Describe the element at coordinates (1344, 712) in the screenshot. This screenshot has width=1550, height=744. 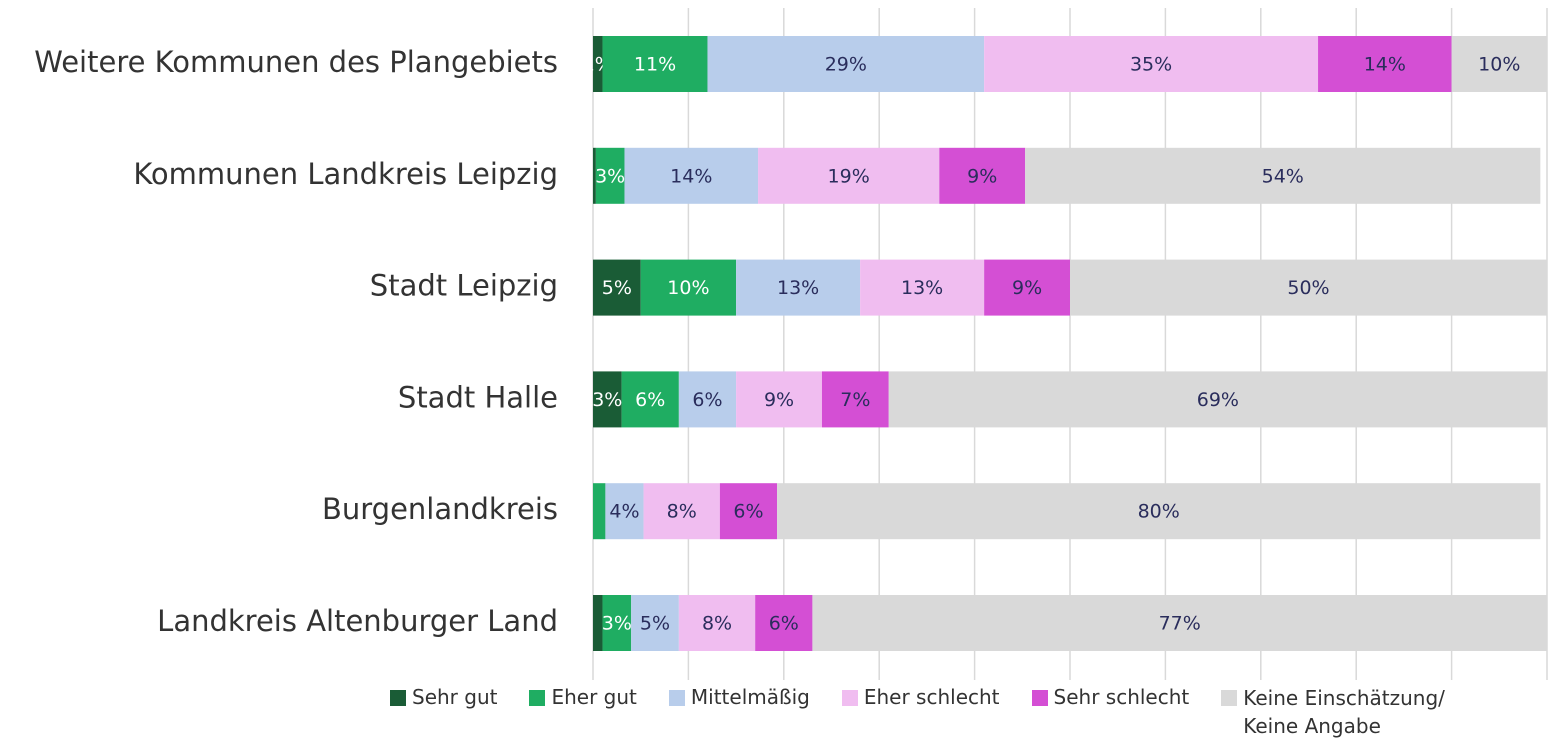
I see `legend-label: Keine Einschätzung/ Keine Angabe` at that location.